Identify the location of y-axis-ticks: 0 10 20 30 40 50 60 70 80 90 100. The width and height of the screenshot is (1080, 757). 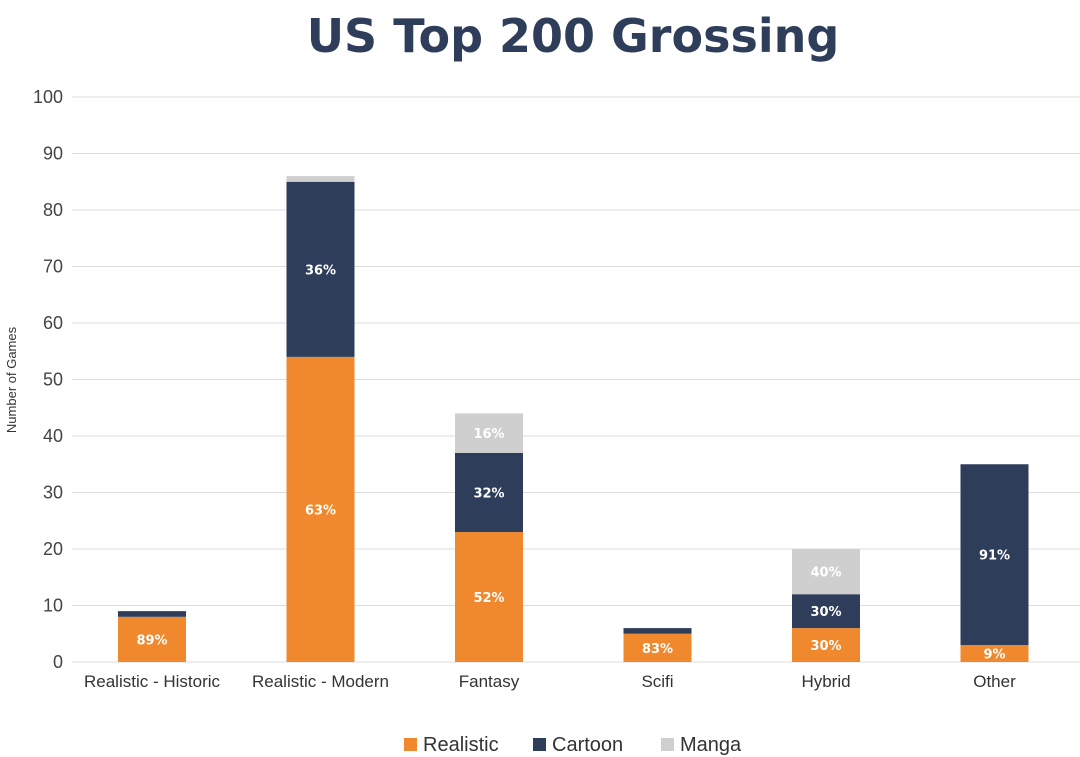
(48, 379).